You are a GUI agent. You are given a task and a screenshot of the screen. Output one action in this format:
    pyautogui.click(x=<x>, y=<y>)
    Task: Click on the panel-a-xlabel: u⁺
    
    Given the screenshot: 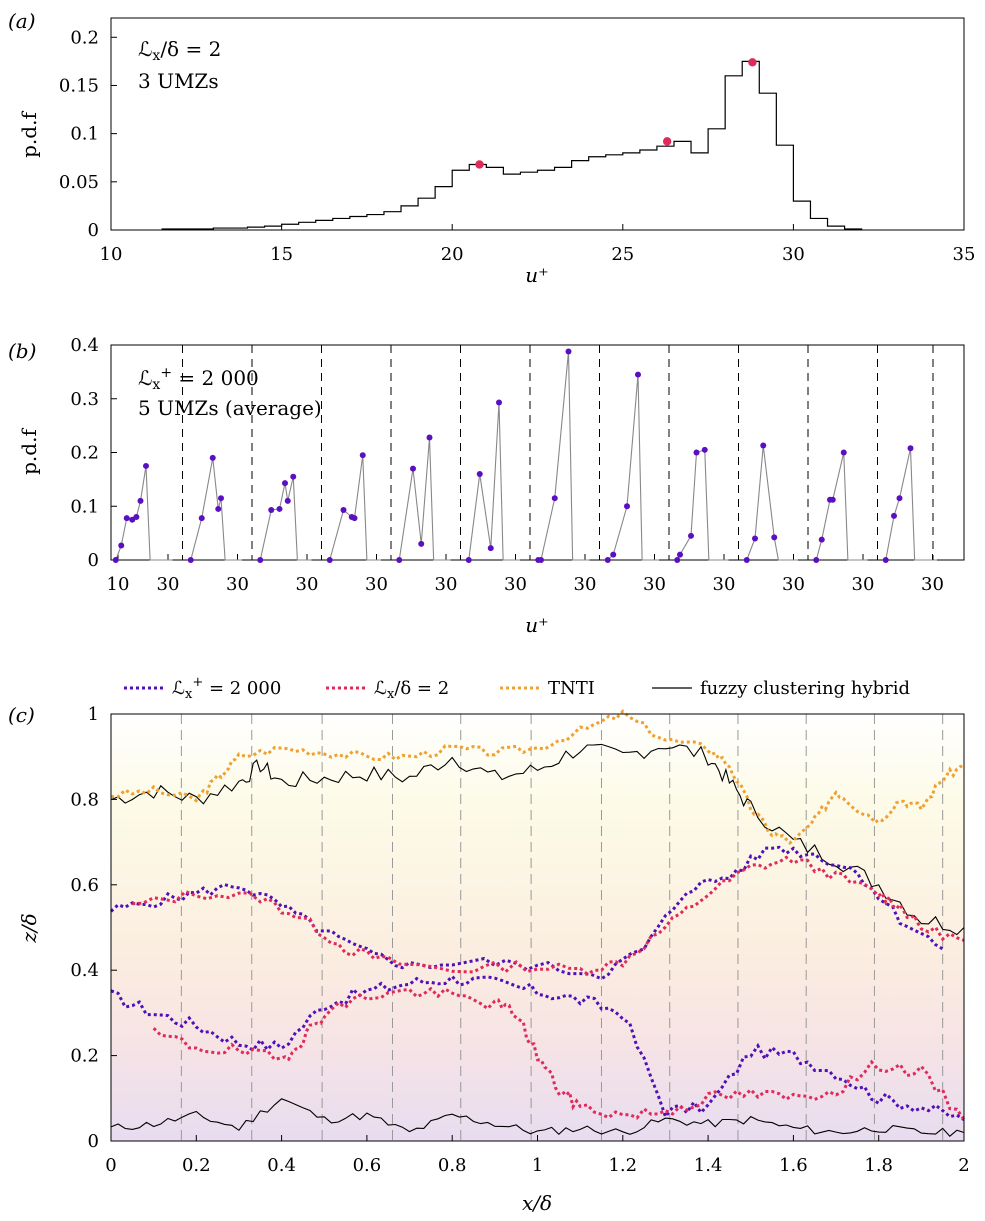 What is the action you would take?
    pyautogui.click(x=536, y=275)
    